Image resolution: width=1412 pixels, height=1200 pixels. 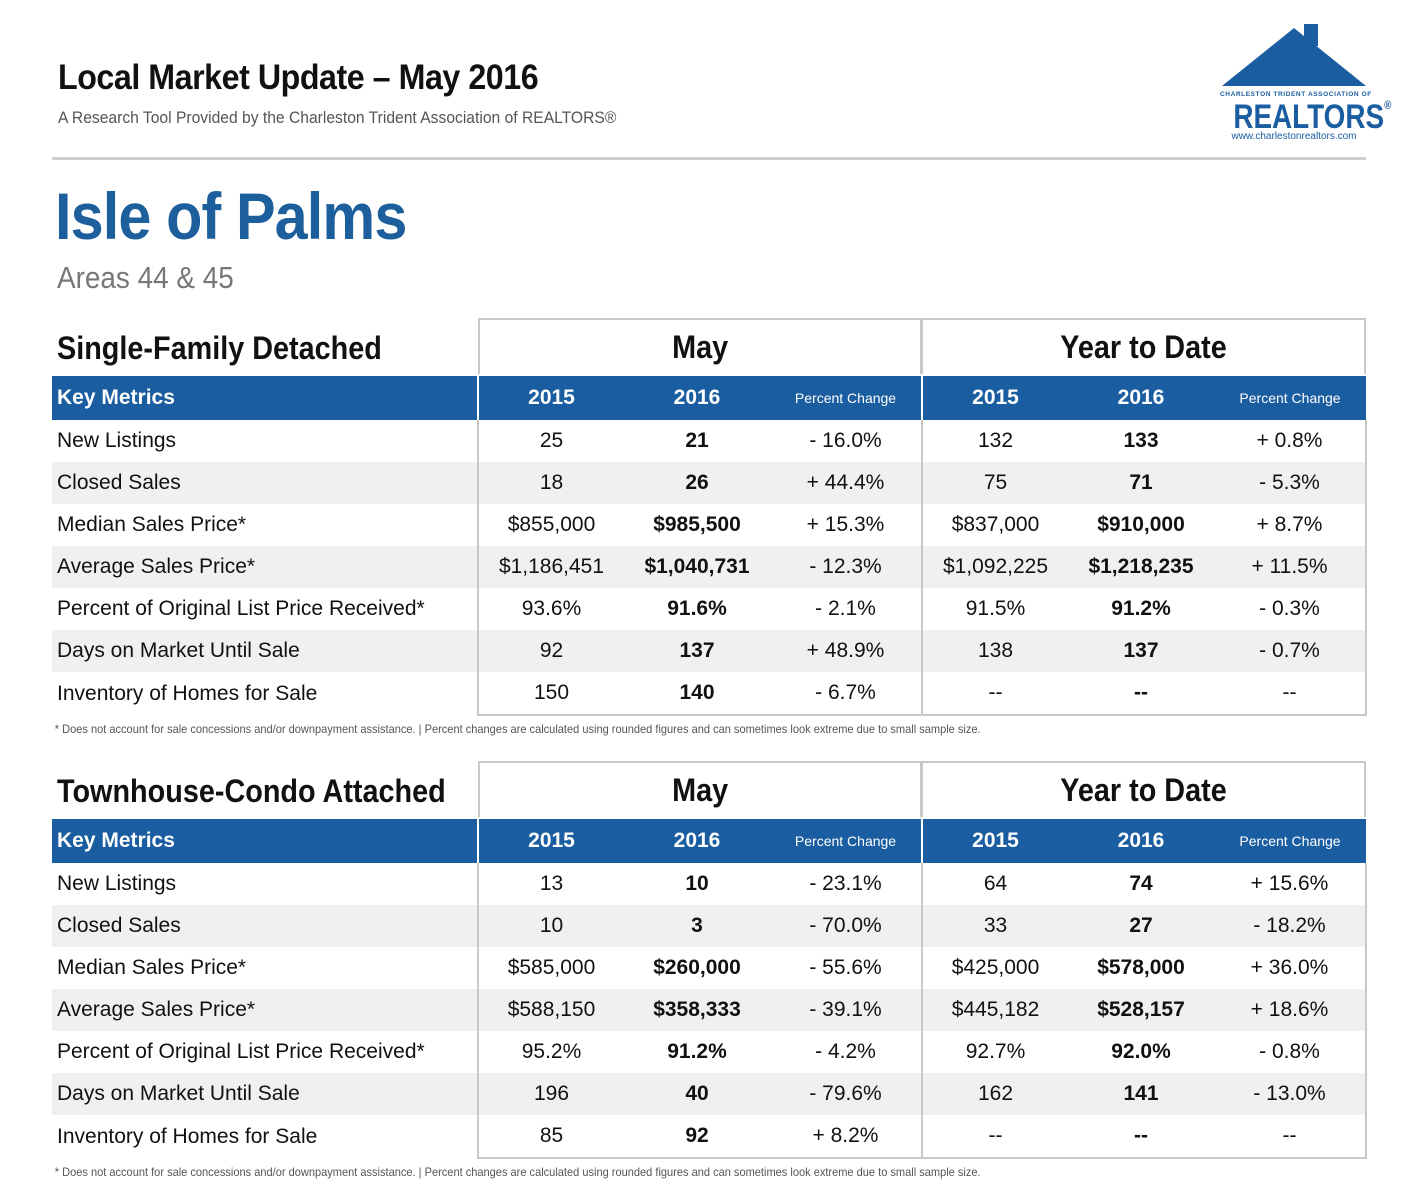 I want to click on section-title: Townhouse-Condo Attached, so click(x=251, y=791).